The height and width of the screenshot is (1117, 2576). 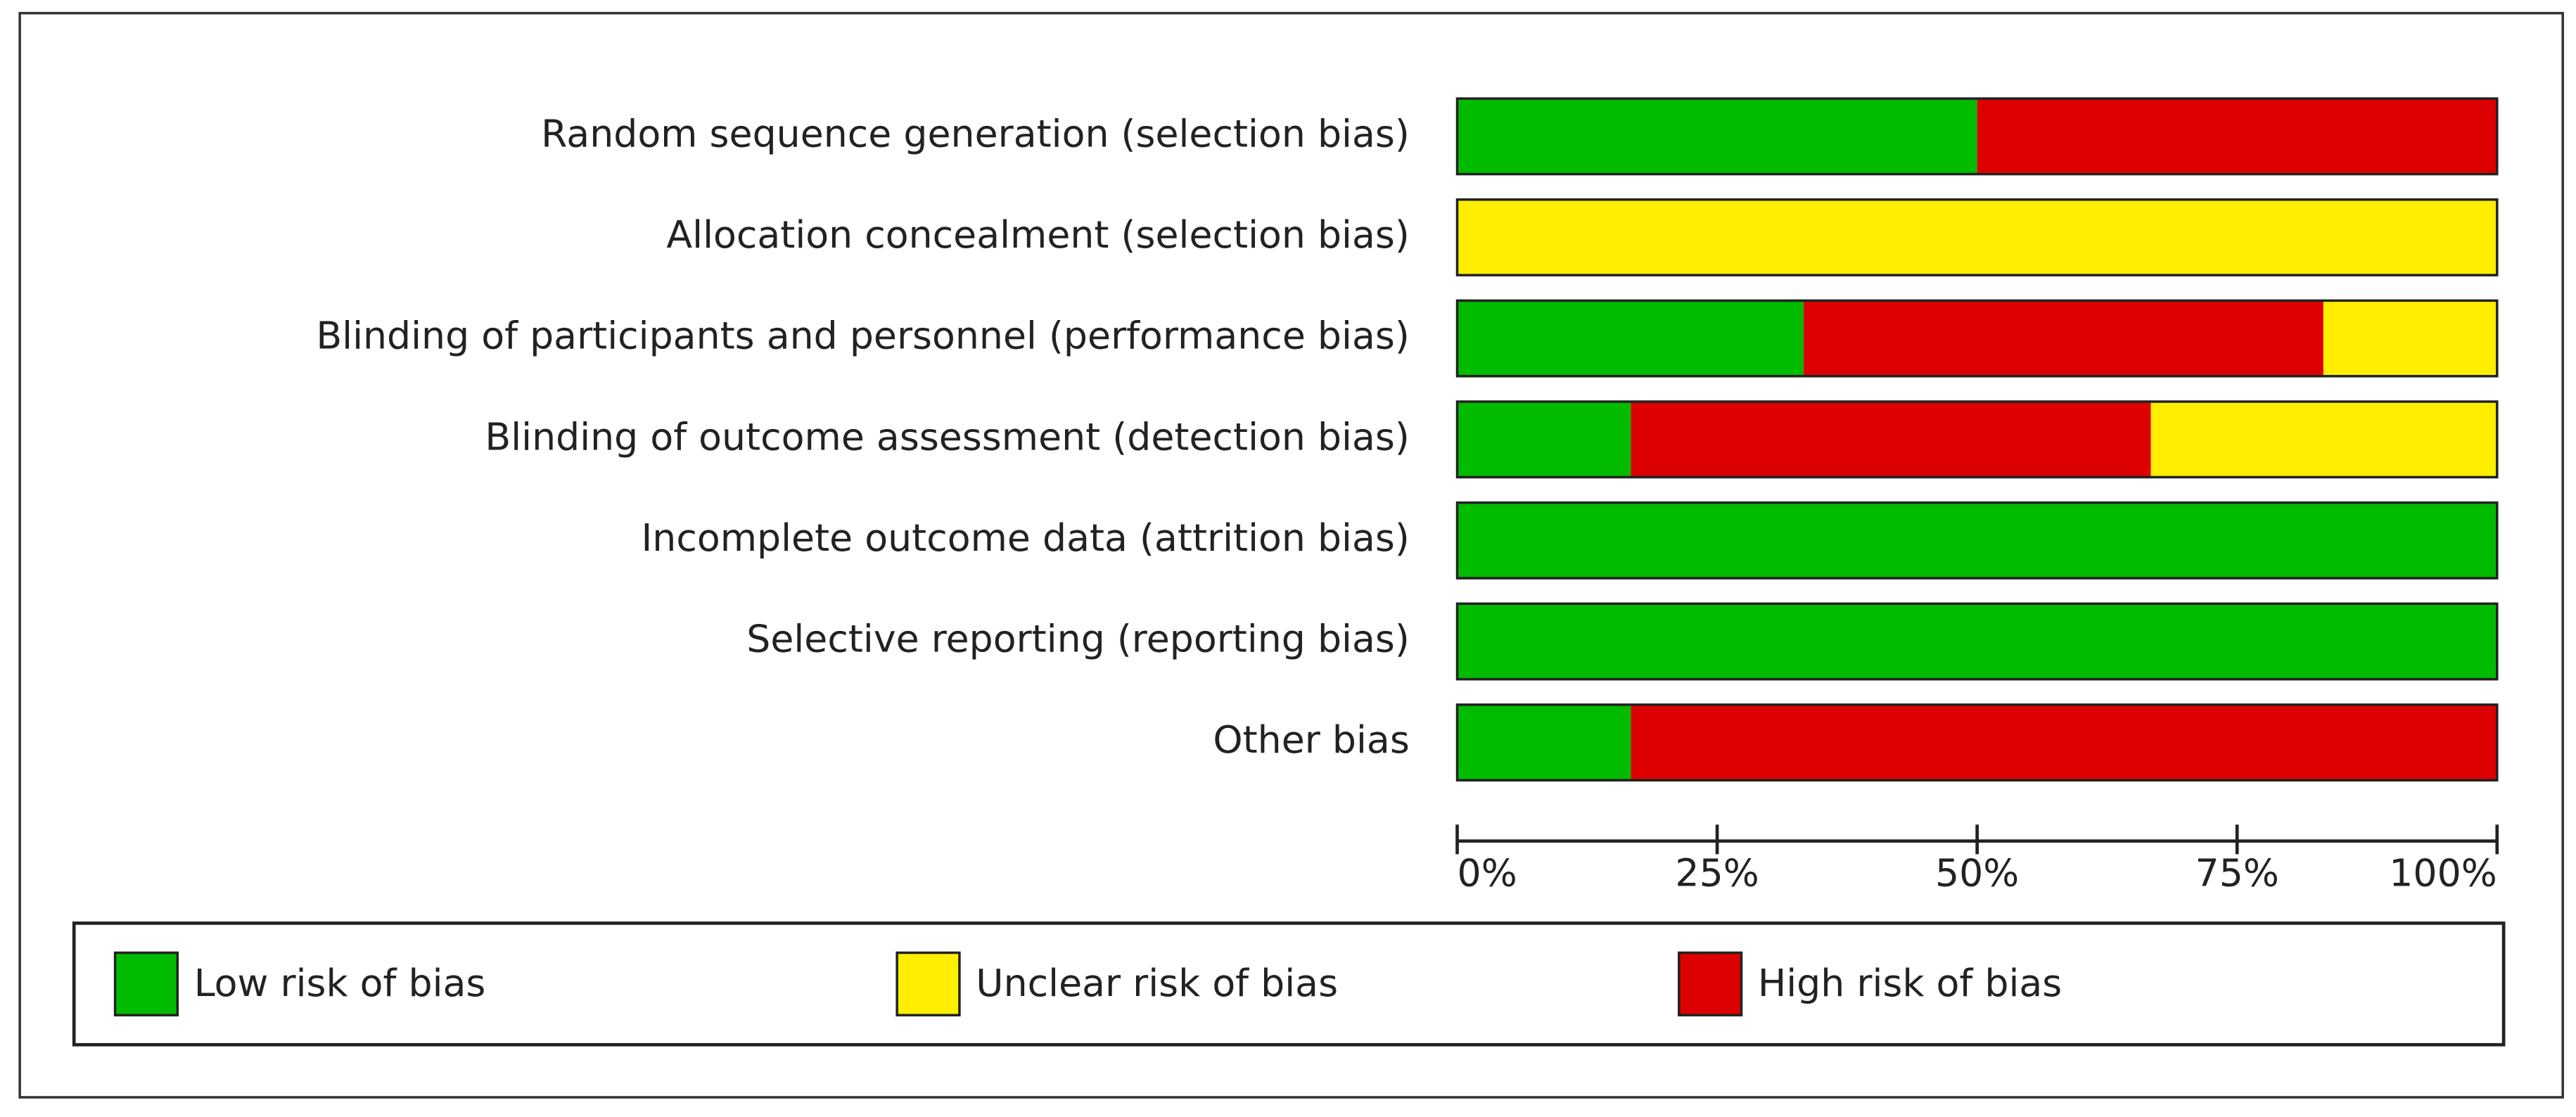 I want to click on legend-label: Low risk of bias, so click(x=340, y=983).